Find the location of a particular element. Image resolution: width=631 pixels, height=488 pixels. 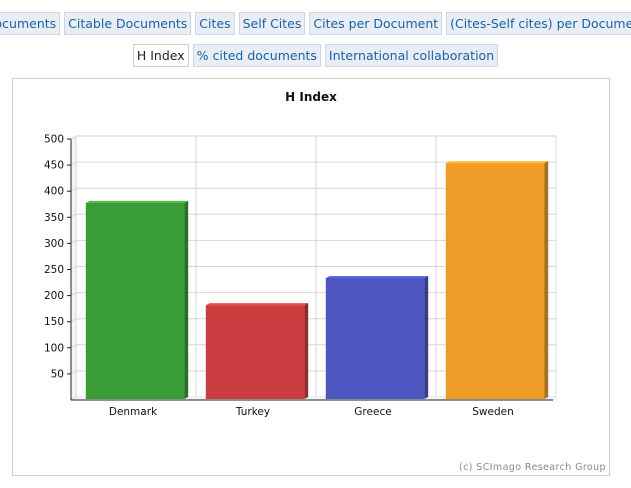

chart-title: H Index is located at coordinates (311, 97).